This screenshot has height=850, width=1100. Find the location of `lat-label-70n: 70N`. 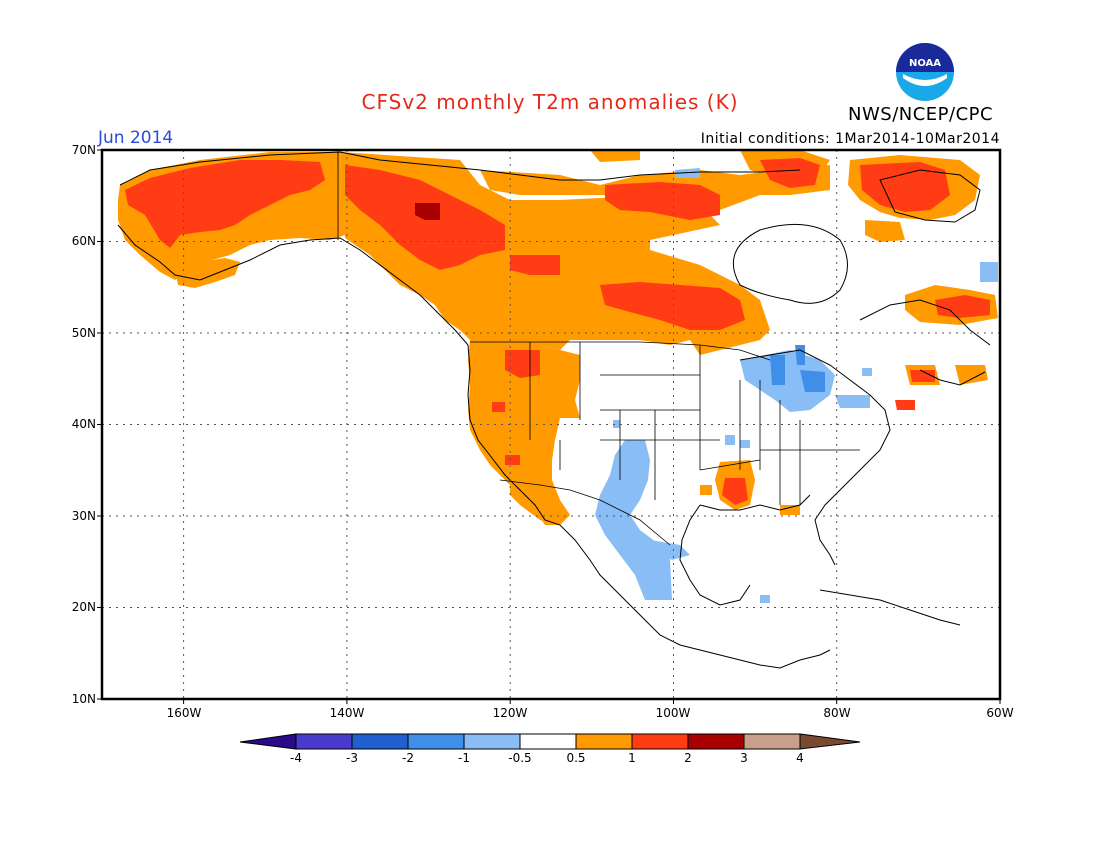

lat-label-70n: 70N is located at coordinates (83, 150).